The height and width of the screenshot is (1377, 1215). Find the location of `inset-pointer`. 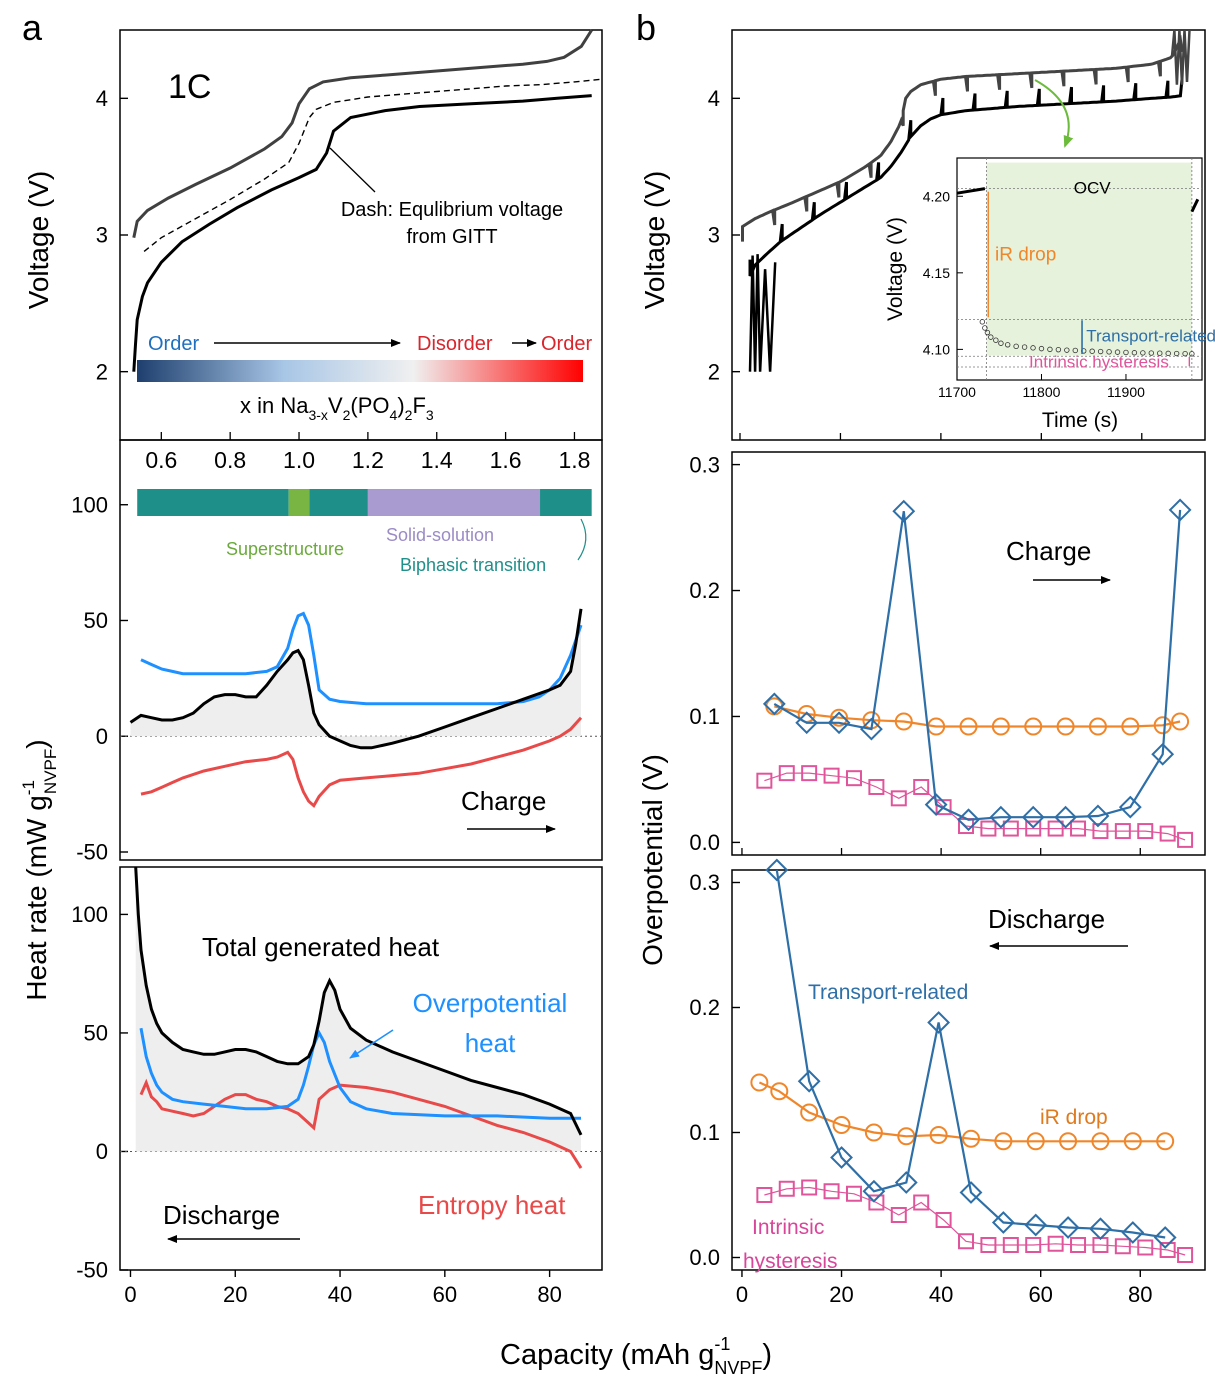

inset-pointer is located at coordinates (1054, 113).